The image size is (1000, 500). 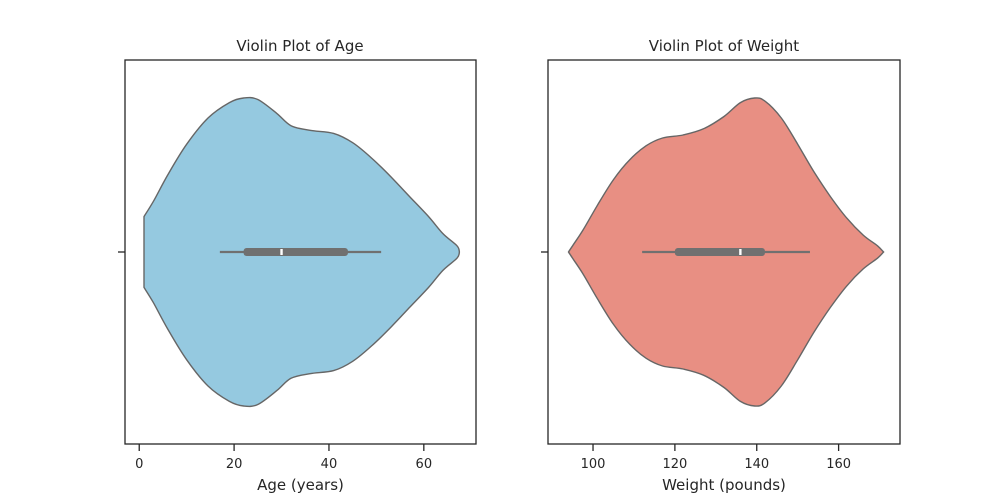 What do you see at coordinates (724, 485) in the screenshot?
I see `x-axis-label-weight: Weight (pounds)` at bounding box center [724, 485].